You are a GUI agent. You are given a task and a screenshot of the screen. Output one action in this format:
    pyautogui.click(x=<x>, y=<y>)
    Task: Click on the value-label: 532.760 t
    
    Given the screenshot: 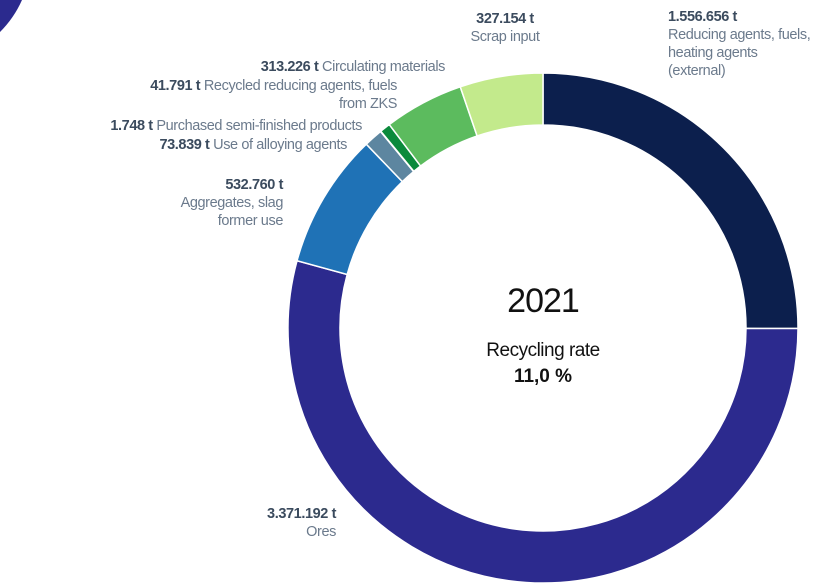 What is the action you would take?
    pyautogui.click(x=254, y=185)
    